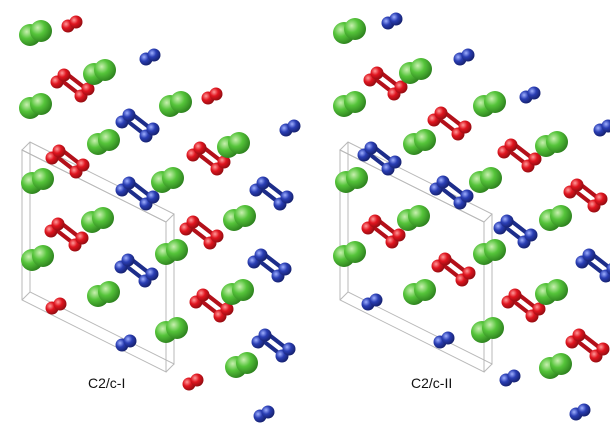 The image size is (610, 423). What do you see at coordinates (106, 383) in the screenshot?
I see `panel-label-left: C2/c-I` at bounding box center [106, 383].